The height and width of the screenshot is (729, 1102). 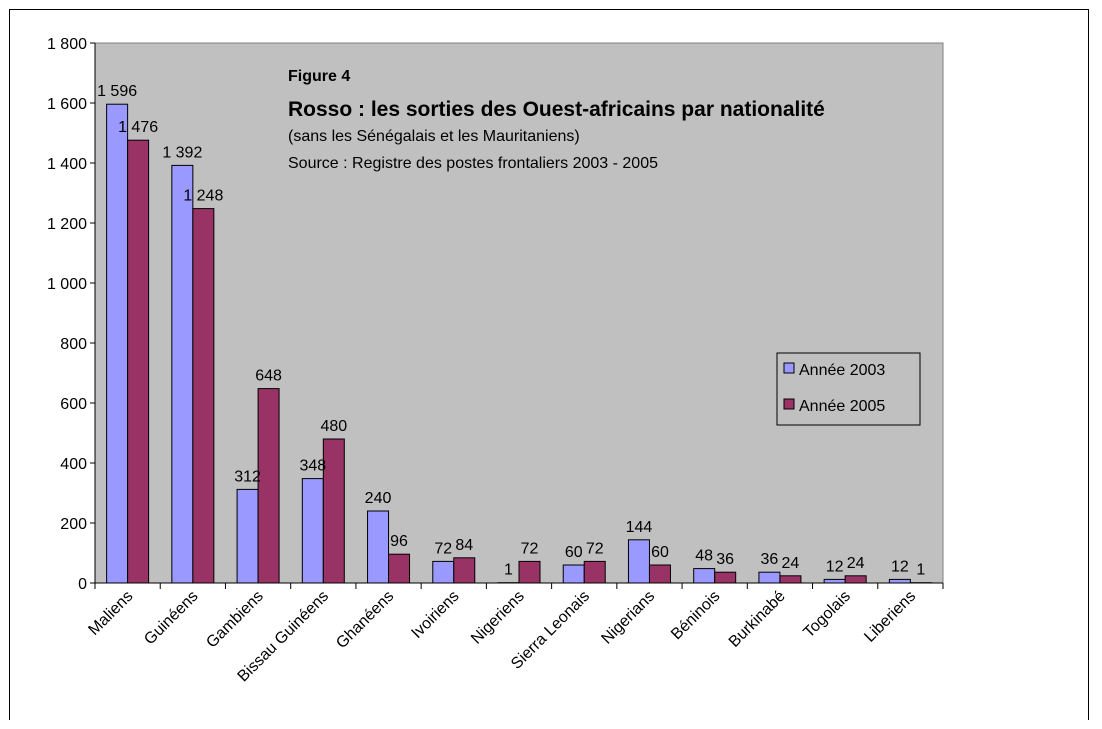 What do you see at coordinates (71, 314) in the screenshot?
I see `y-axis: 0 200 400 600 800 1 000 1 200 1 400 1 600 1 800` at bounding box center [71, 314].